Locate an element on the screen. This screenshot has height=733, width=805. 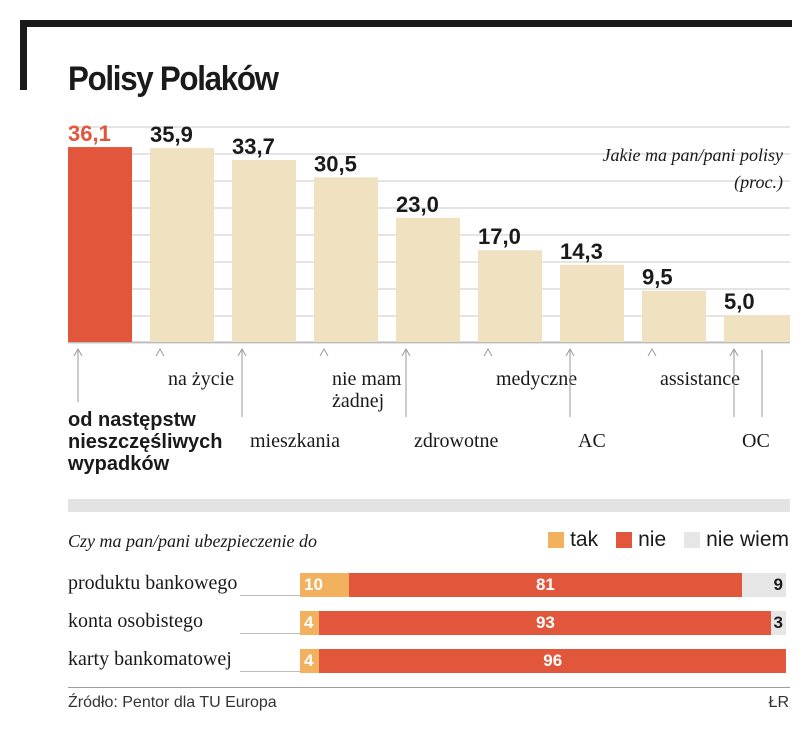
category-label-line: AC is located at coordinates (592, 441).